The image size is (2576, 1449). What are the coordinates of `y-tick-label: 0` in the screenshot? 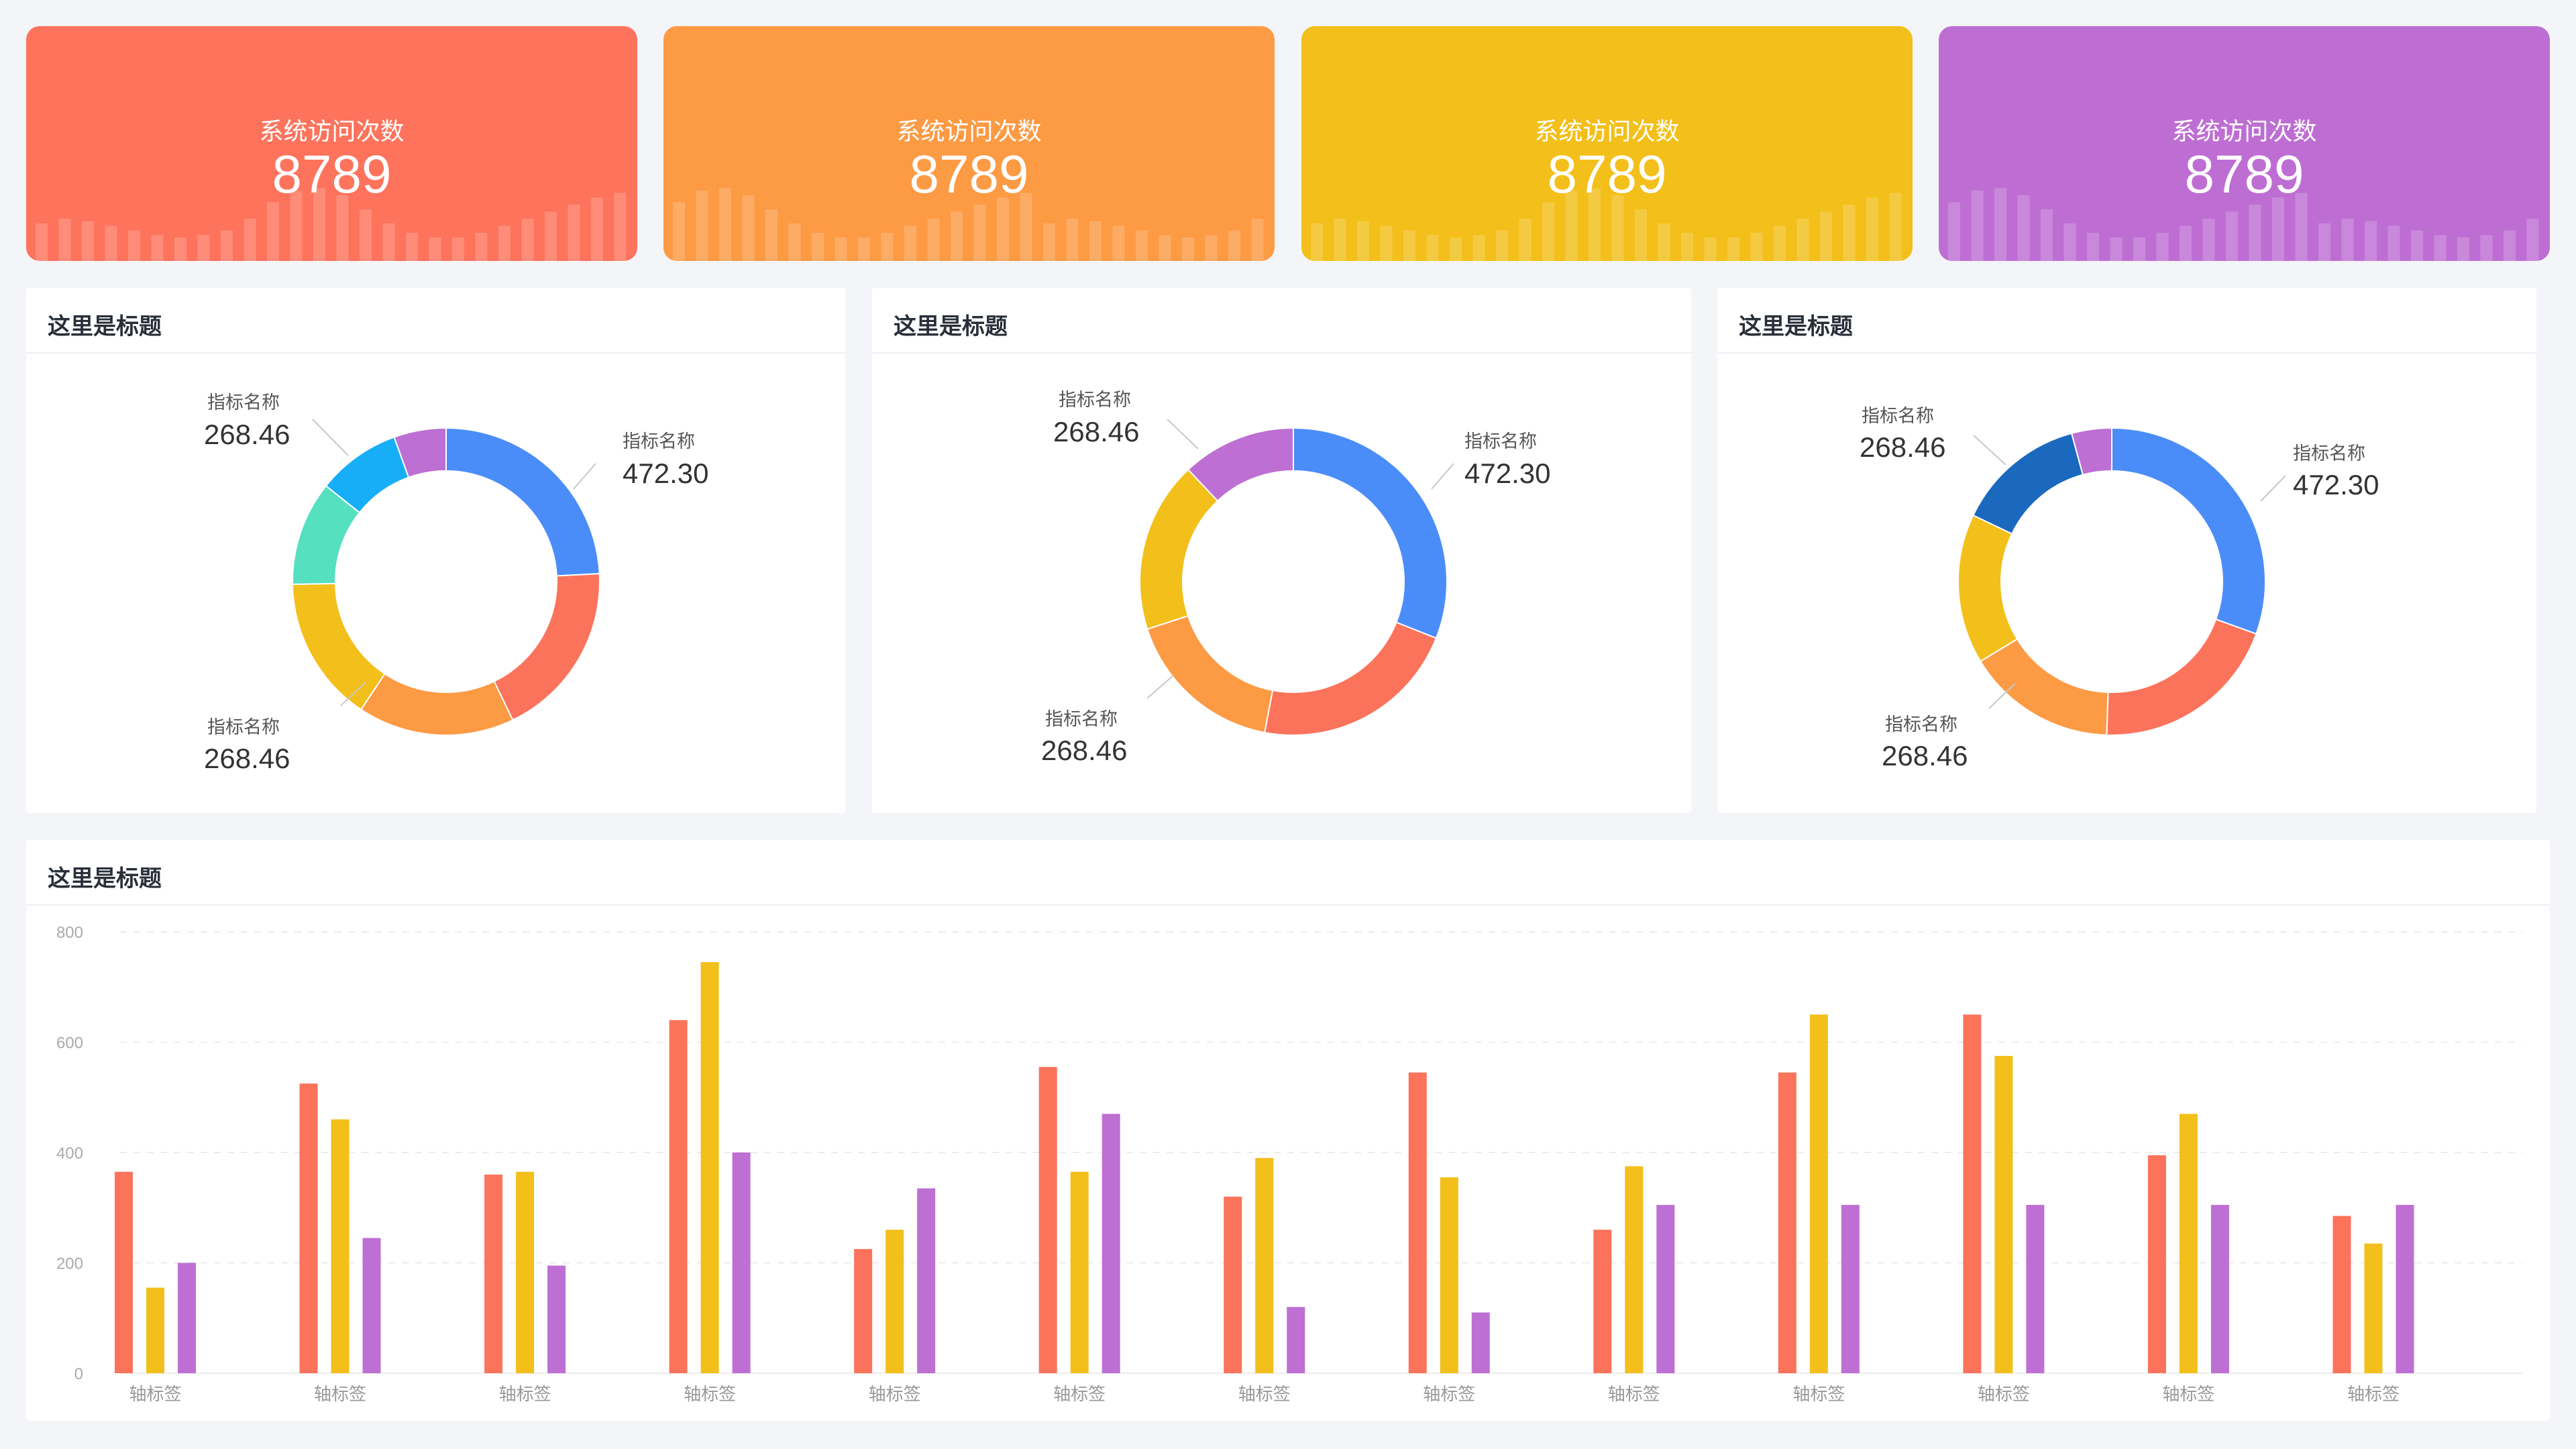 It's located at (78, 1374).